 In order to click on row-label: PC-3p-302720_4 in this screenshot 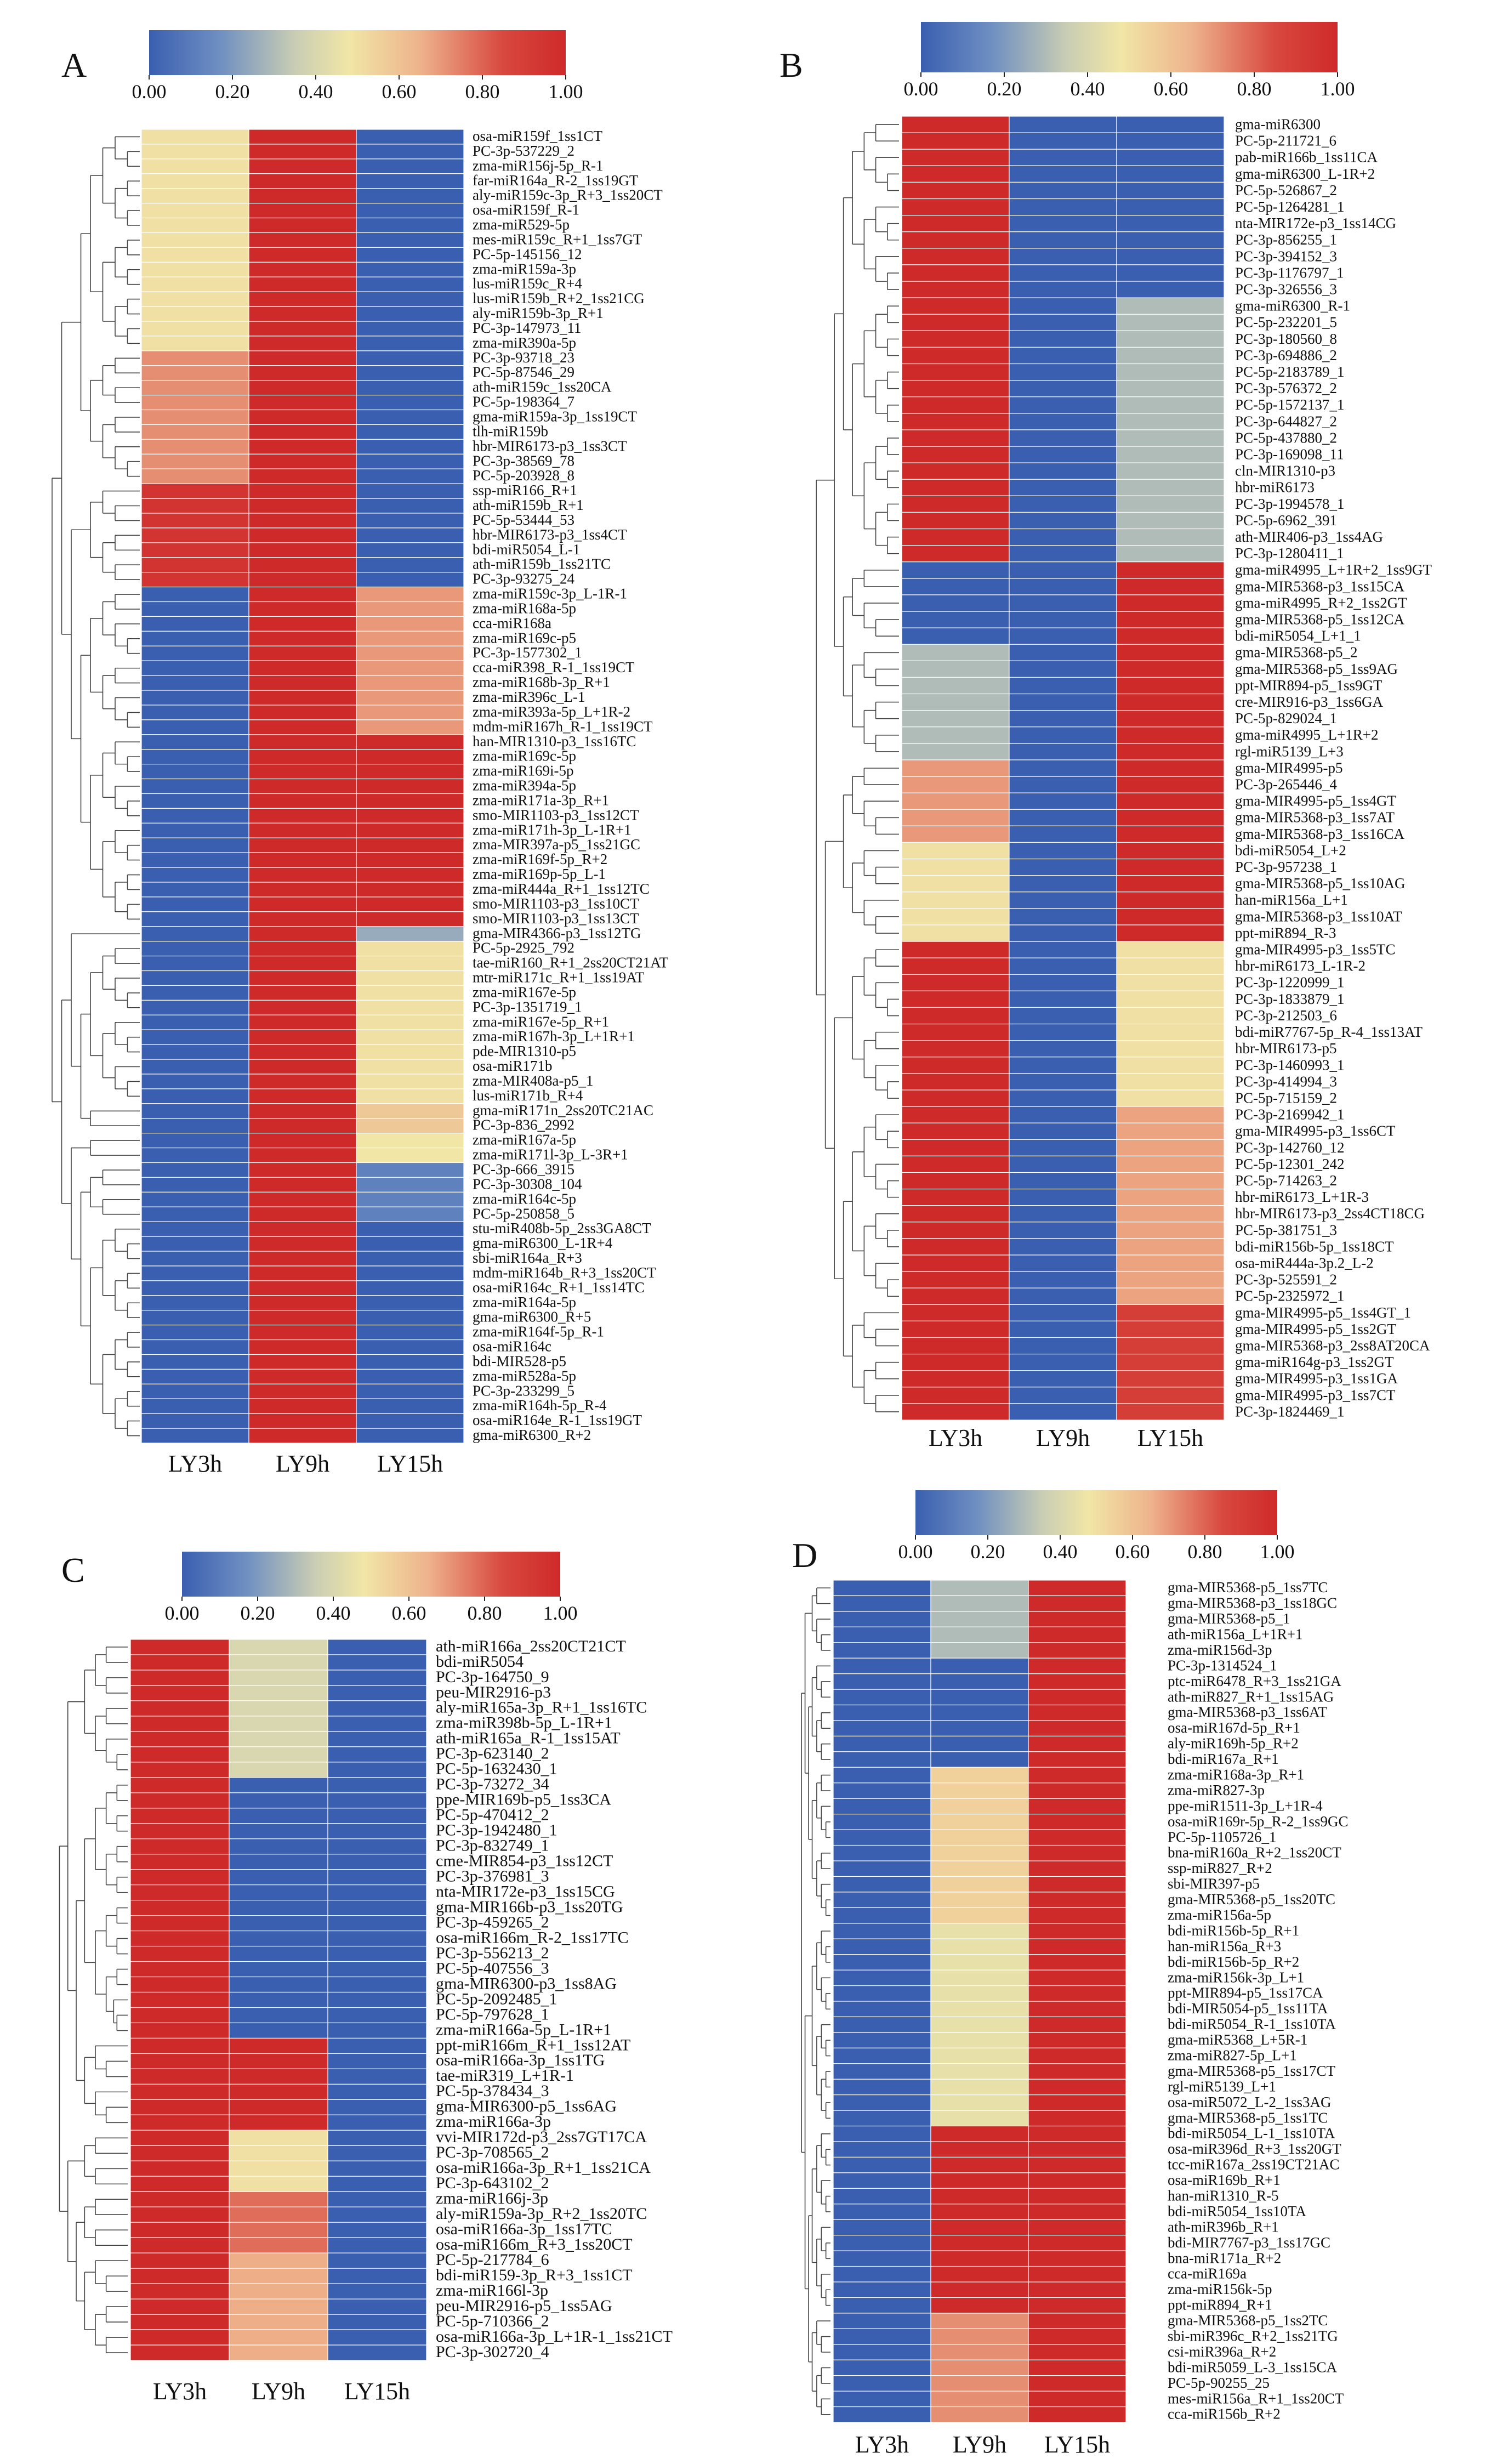, I will do `click(492, 2352)`.